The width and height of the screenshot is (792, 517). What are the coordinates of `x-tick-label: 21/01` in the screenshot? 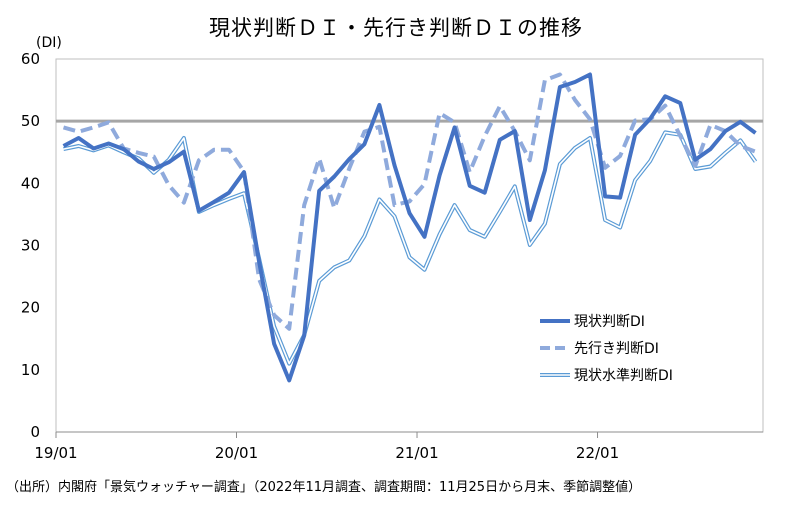 It's located at (416, 453).